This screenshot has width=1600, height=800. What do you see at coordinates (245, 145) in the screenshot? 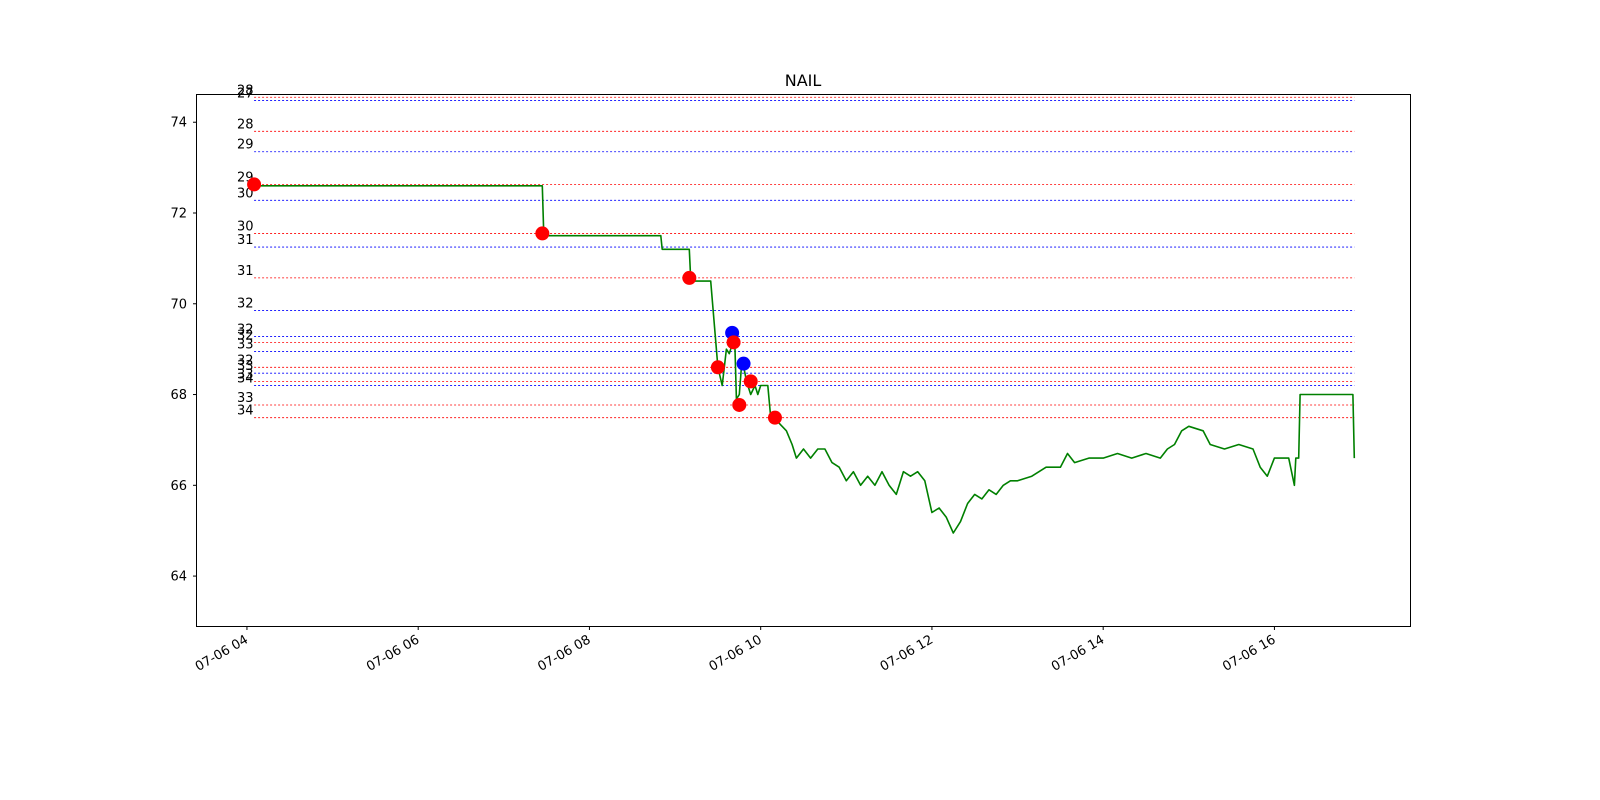
I see `level-label: 29` at bounding box center [245, 145].